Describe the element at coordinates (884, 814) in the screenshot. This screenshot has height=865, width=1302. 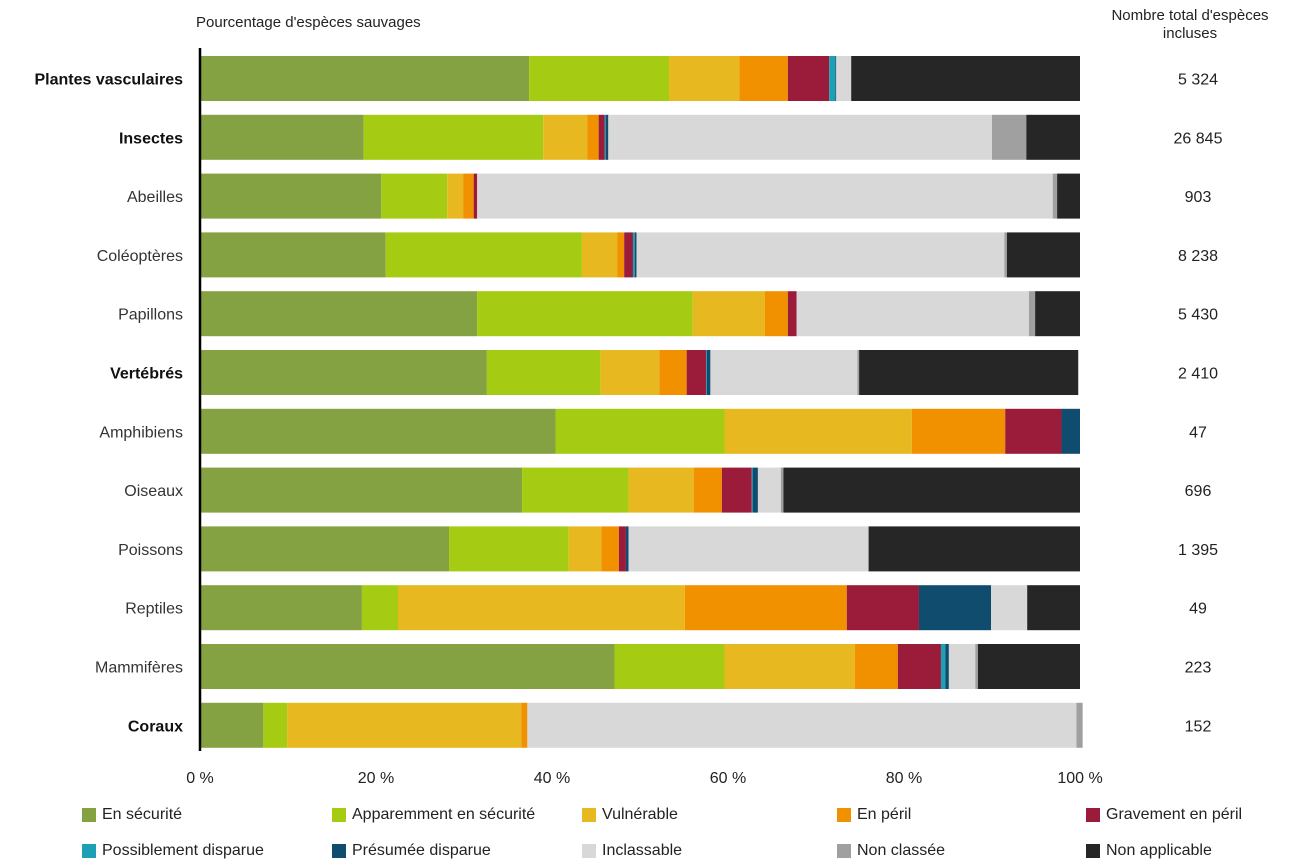
I see `legend-label: En péril` at that location.